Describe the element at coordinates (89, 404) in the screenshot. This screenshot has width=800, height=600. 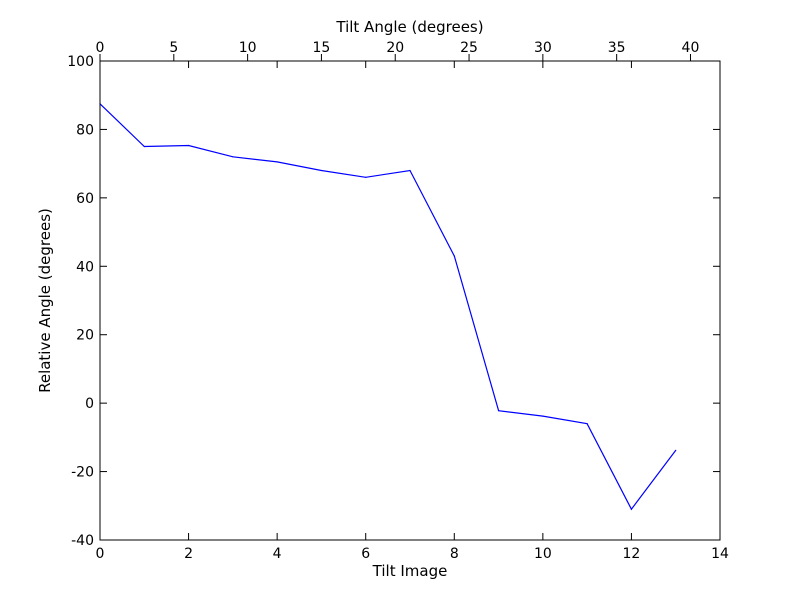
I see `y-tick-label: 0` at that location.